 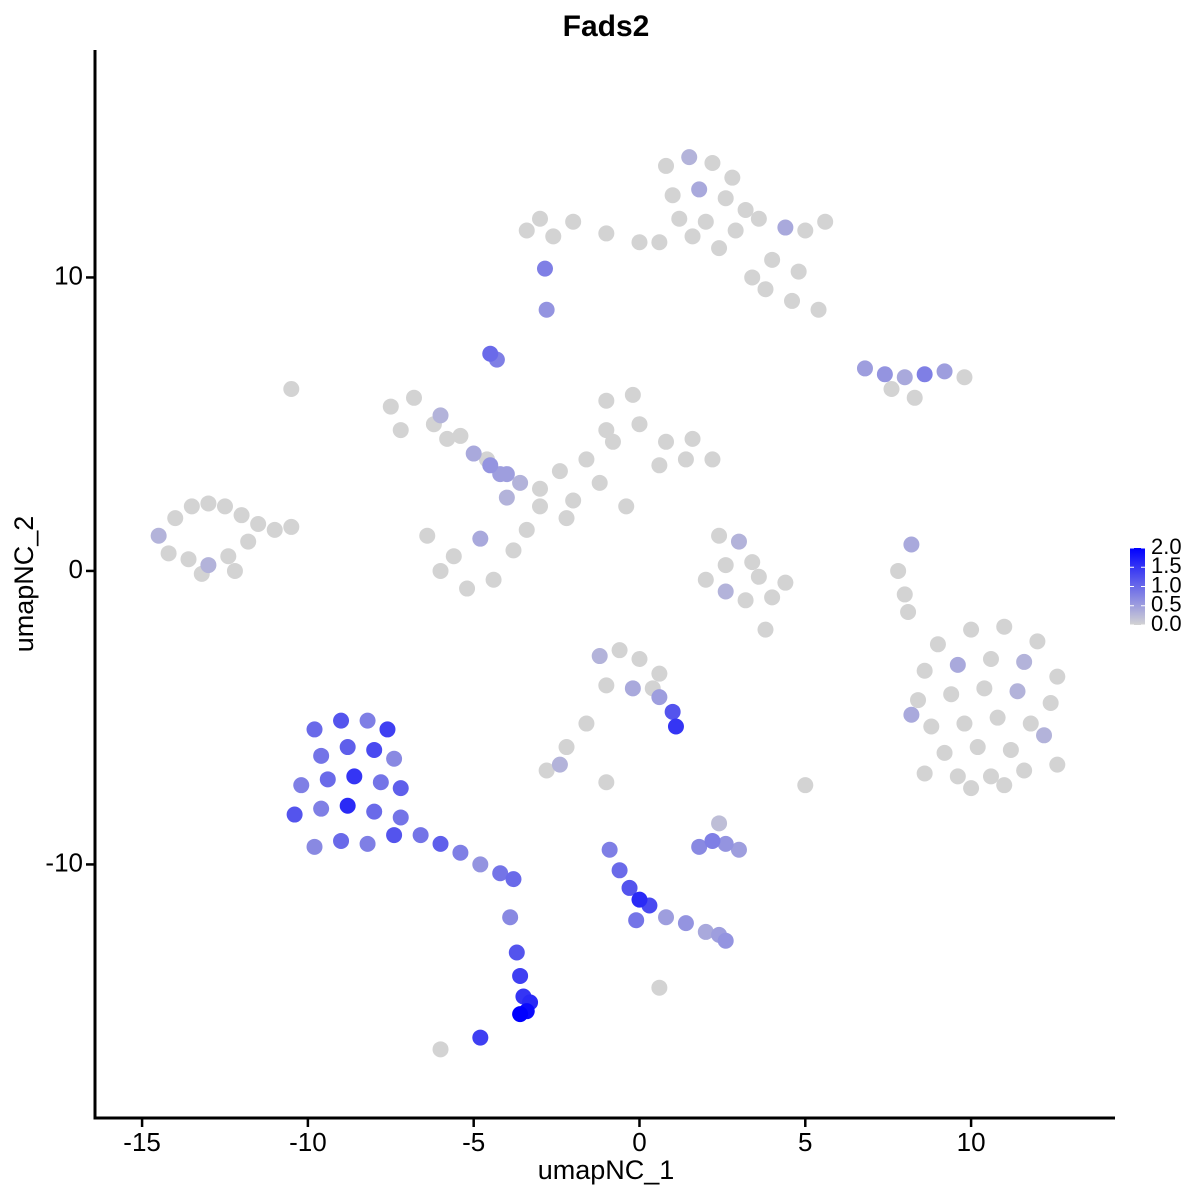 I want to click on chart-title: Fads2, so click(x=606, y=26).